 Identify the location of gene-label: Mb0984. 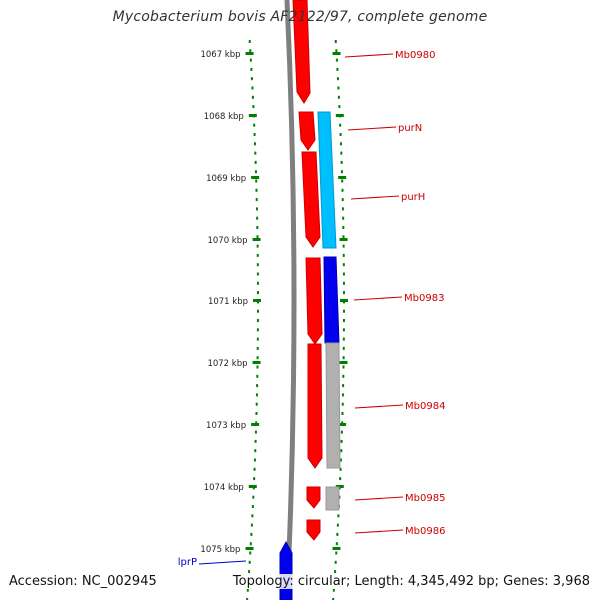
(425, 406).